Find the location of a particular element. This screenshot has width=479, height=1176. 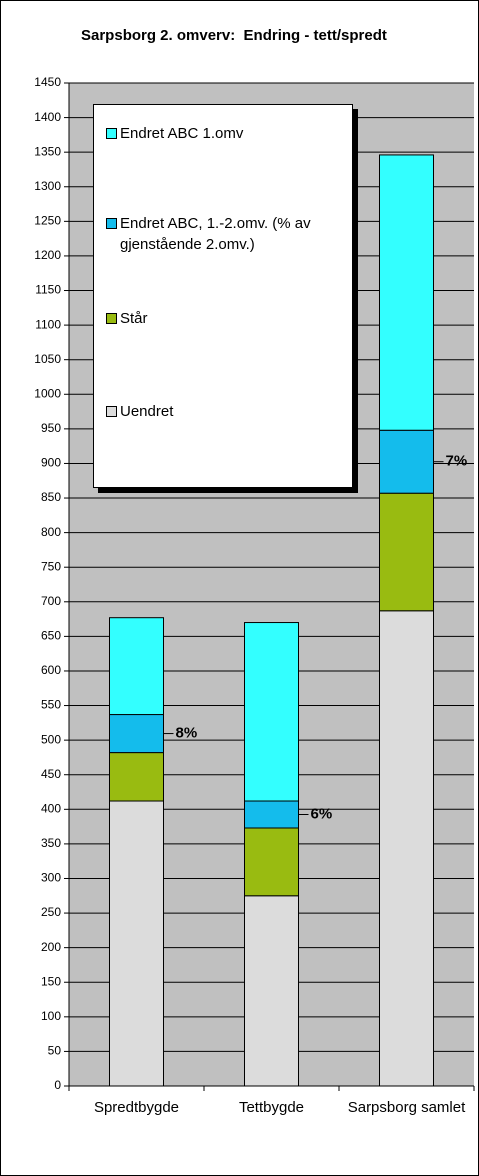

y-tick-label: 750 is located at coordinates (51, 566).